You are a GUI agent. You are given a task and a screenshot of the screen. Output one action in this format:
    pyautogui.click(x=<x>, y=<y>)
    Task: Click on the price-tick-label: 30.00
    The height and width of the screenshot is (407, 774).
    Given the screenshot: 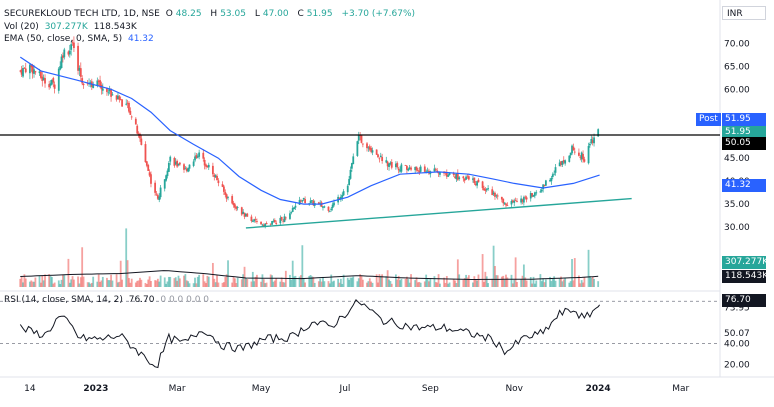 What is the action you would take?
    pyautogui.click(x=737, y=228)
    